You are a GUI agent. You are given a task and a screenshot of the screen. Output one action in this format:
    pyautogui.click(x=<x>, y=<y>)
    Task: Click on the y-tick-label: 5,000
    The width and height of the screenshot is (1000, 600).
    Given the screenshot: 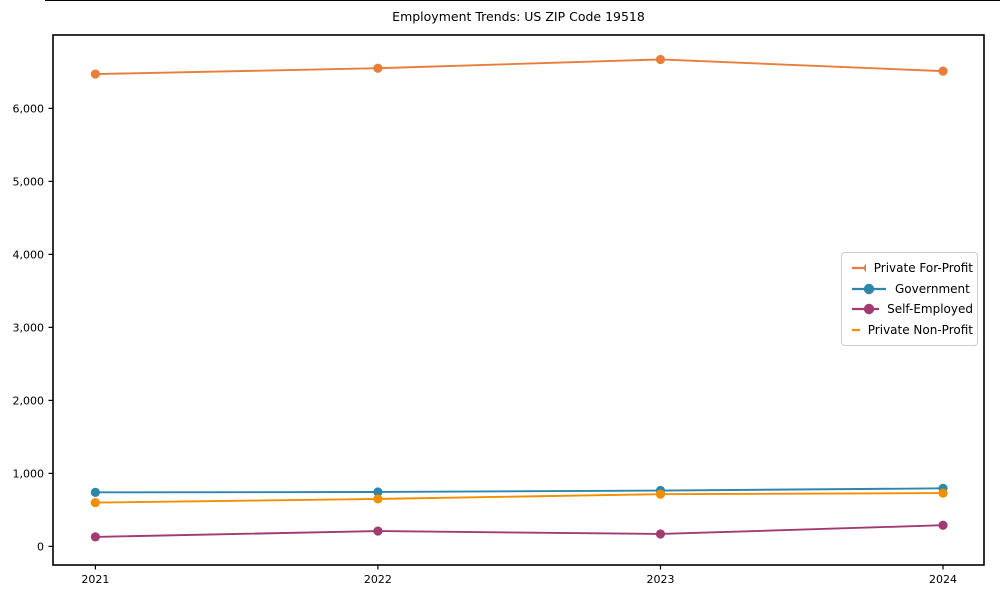 What is the action you would take?
    pyautogui.click(x=29, y=181)
    